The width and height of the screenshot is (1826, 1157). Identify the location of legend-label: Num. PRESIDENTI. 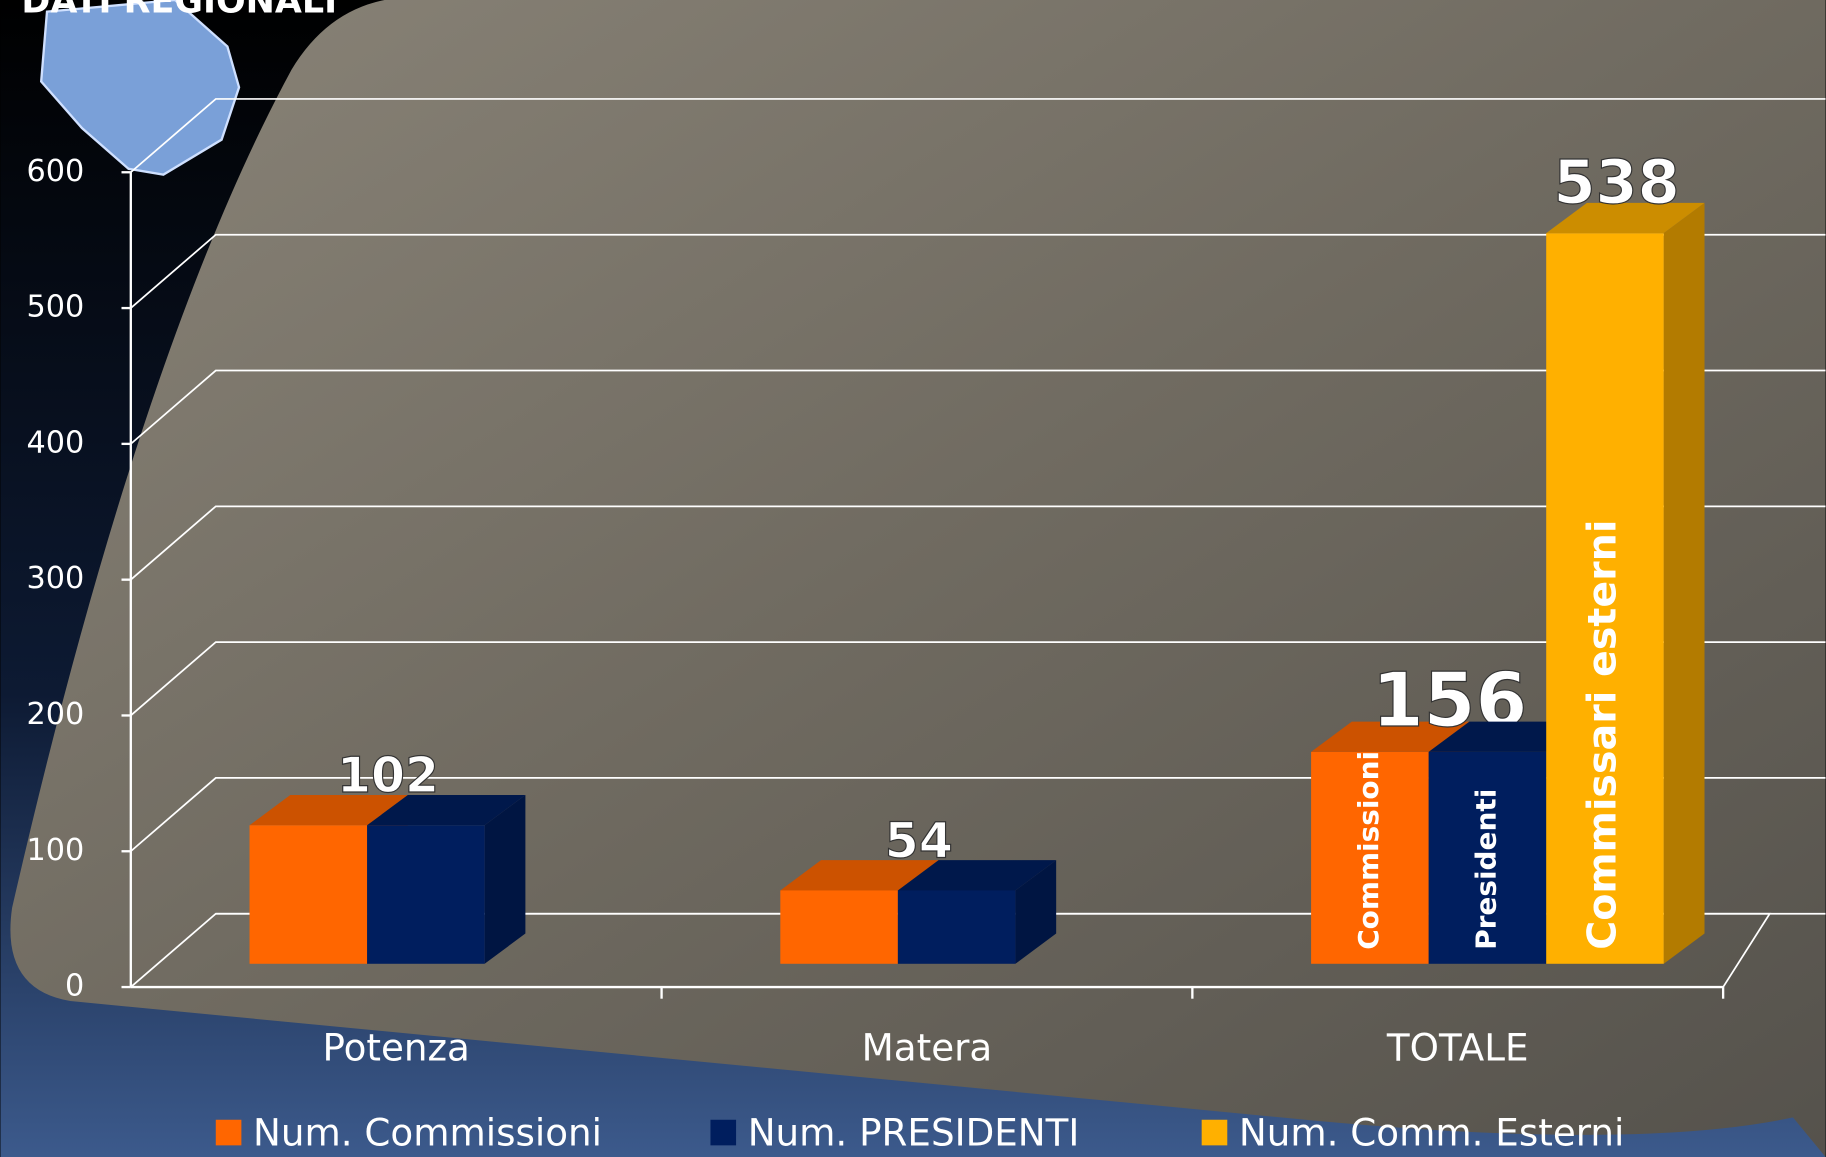
(914, 1132).